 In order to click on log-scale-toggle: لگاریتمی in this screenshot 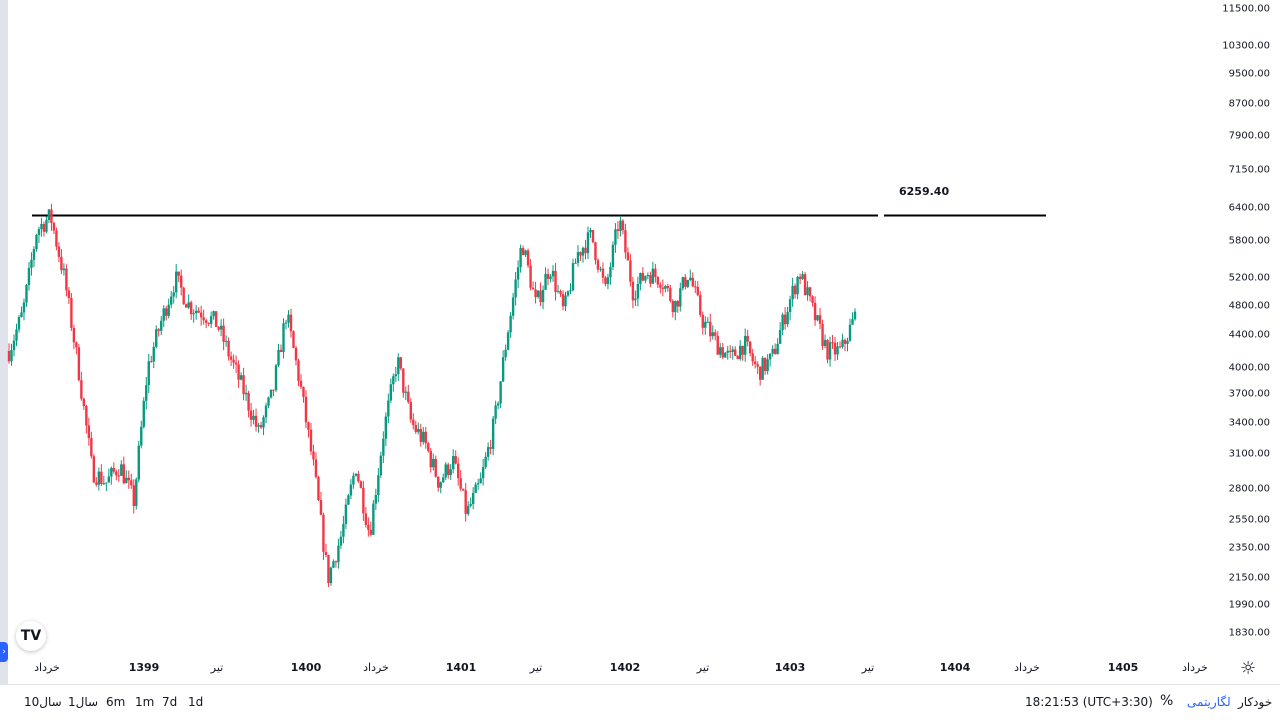, I will do `click(1209, 702)`.